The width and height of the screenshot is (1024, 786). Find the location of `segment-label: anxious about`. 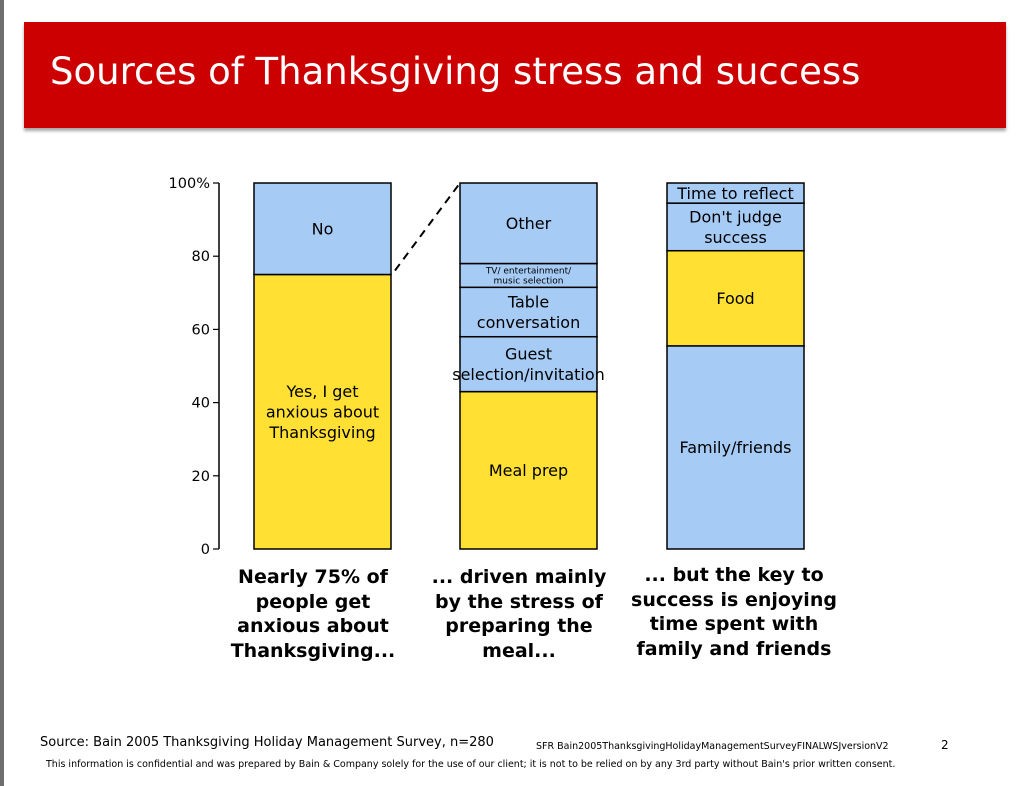

segment-label: anxious about is located at coordinates (322, 412).